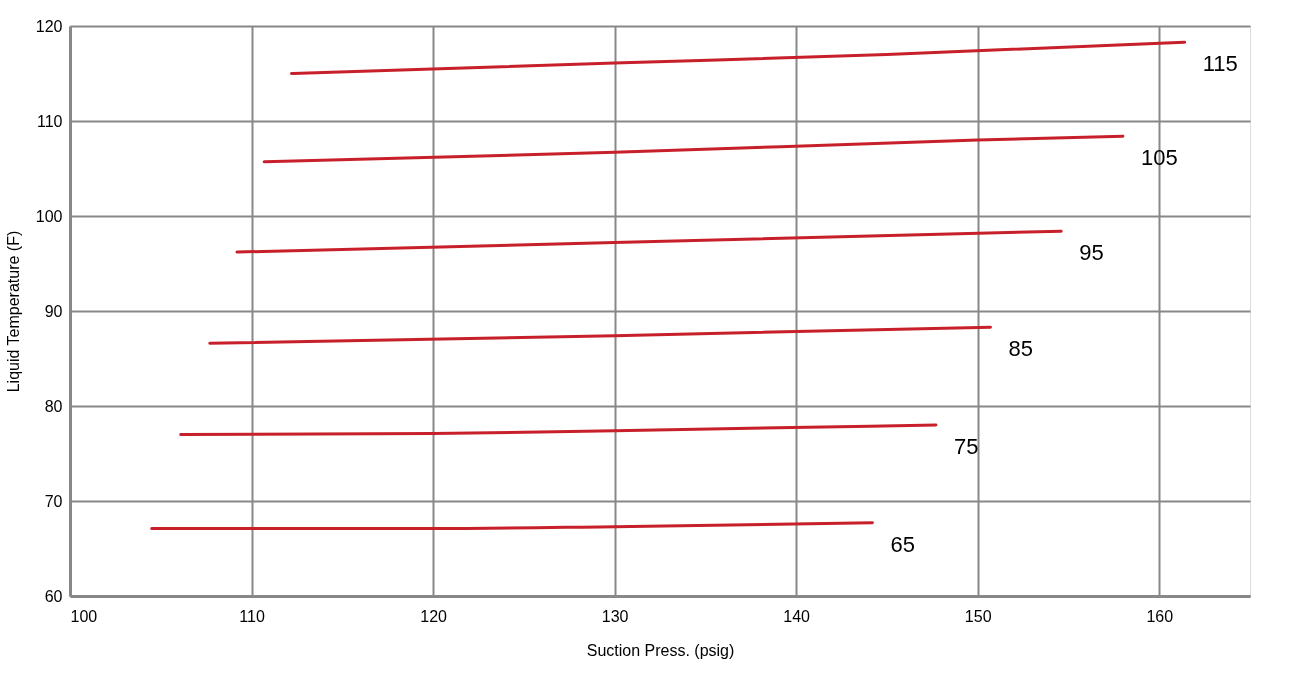  What do you see at coordinates (252, 616) in the screenshot?
I see `x-tick-label: 110` at bounding box center [252, 616].